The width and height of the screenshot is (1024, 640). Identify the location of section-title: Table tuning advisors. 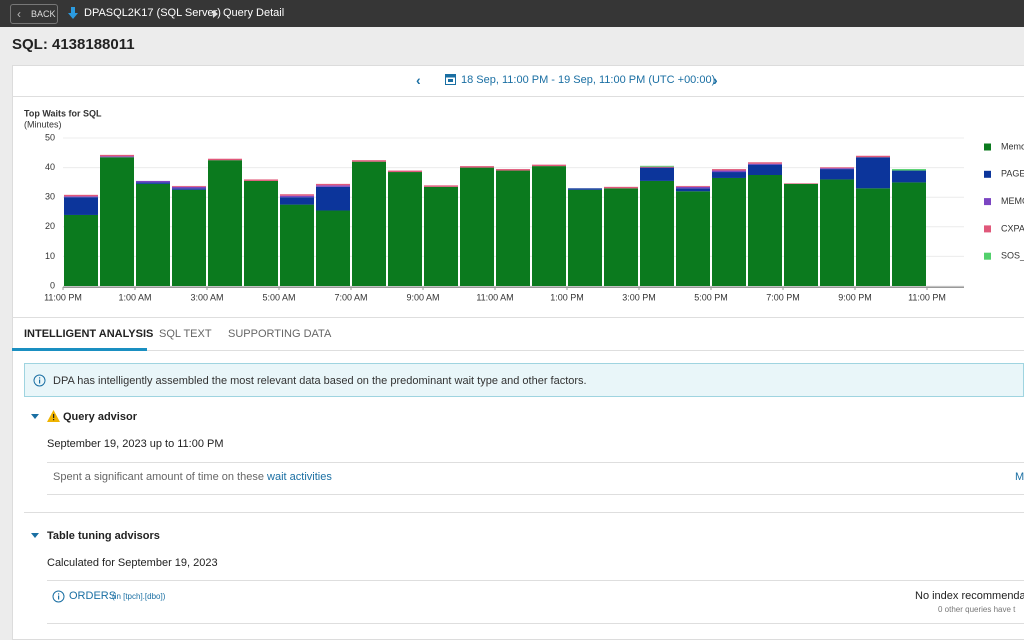
(103, 536).